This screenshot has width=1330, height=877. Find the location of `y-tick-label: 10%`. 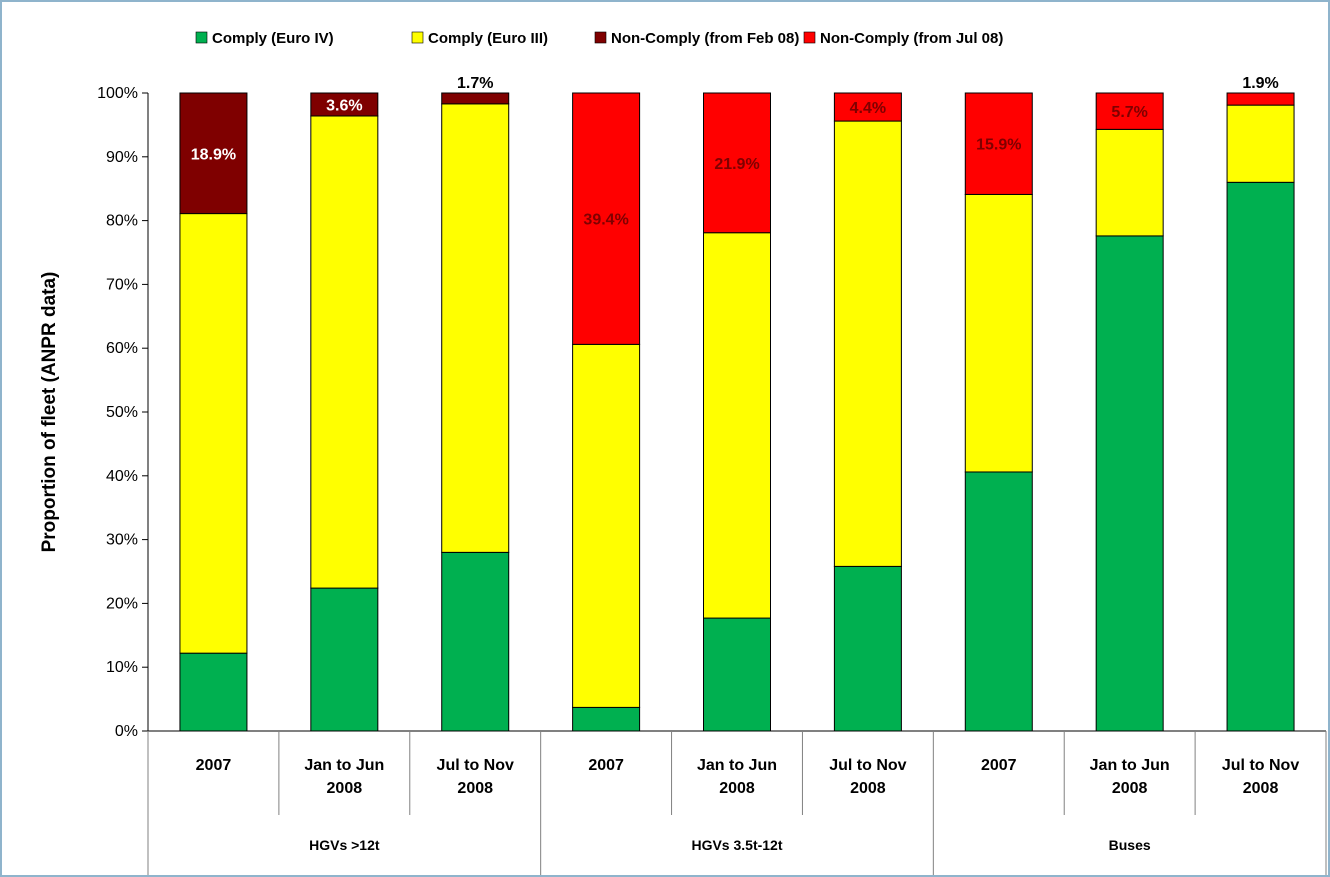

y-tick-label: 10% is located at coordinates (122, 667).